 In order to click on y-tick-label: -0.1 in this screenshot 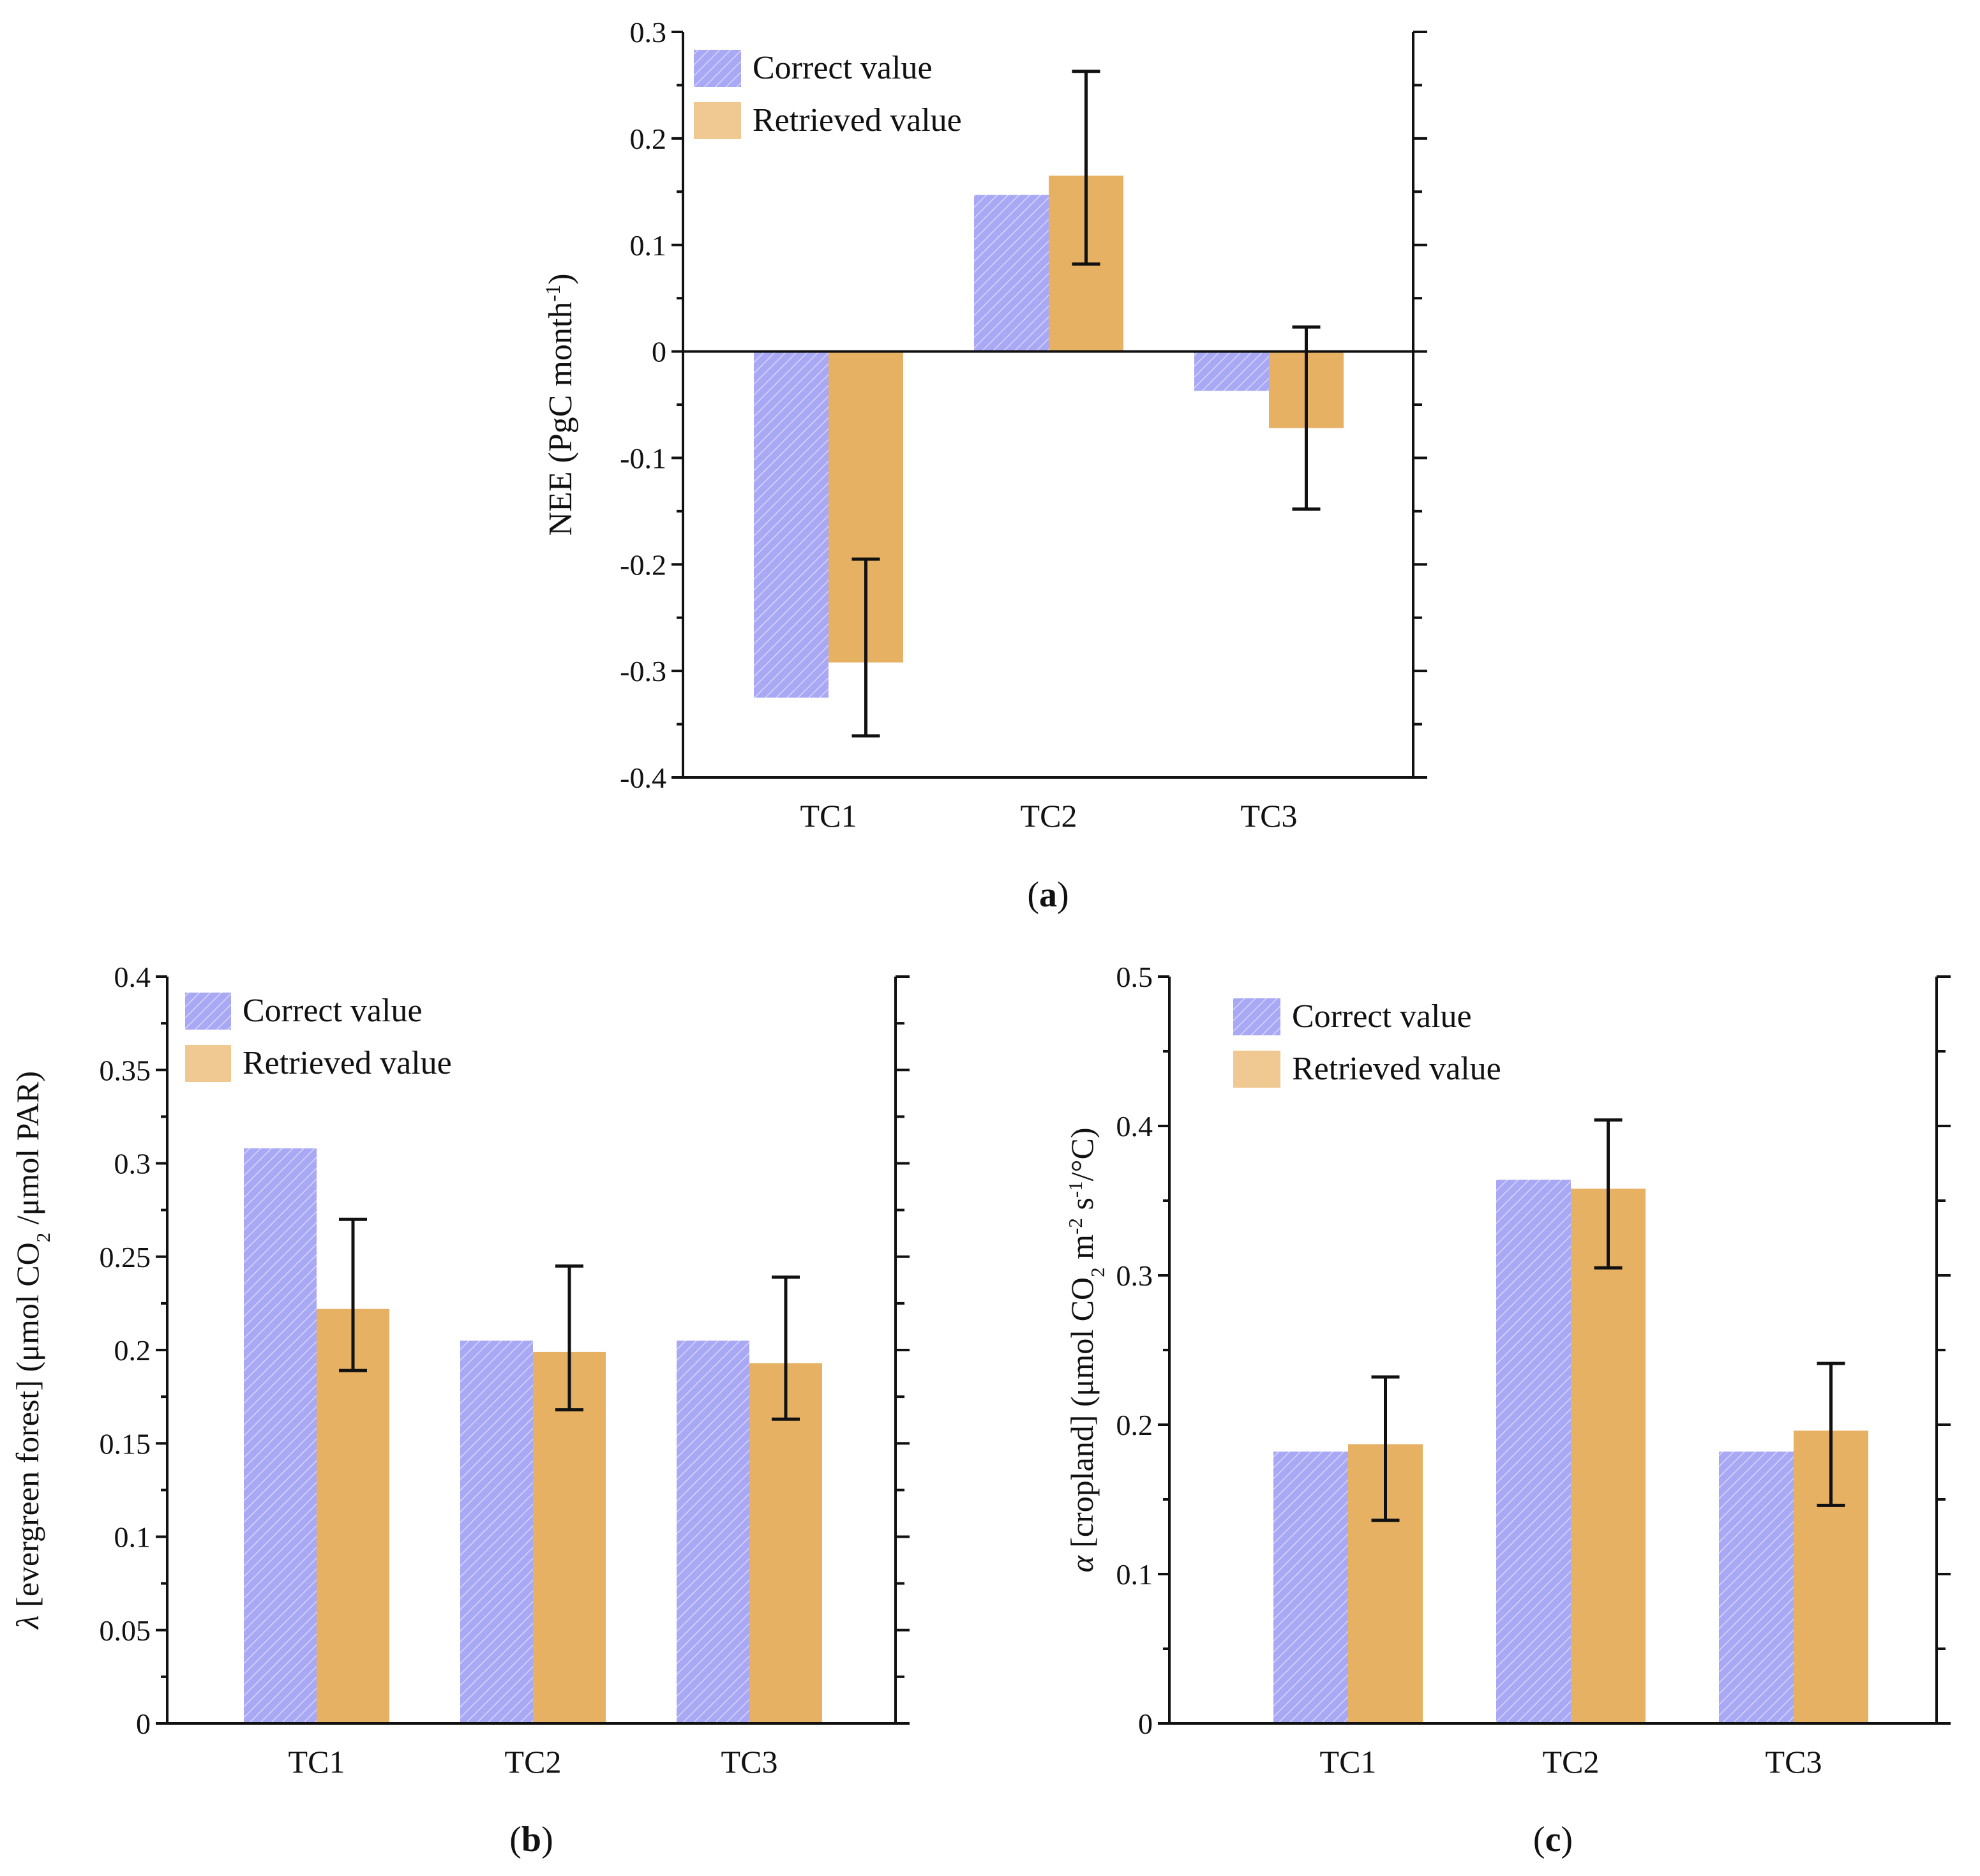, I will do `click(643, 459)`.